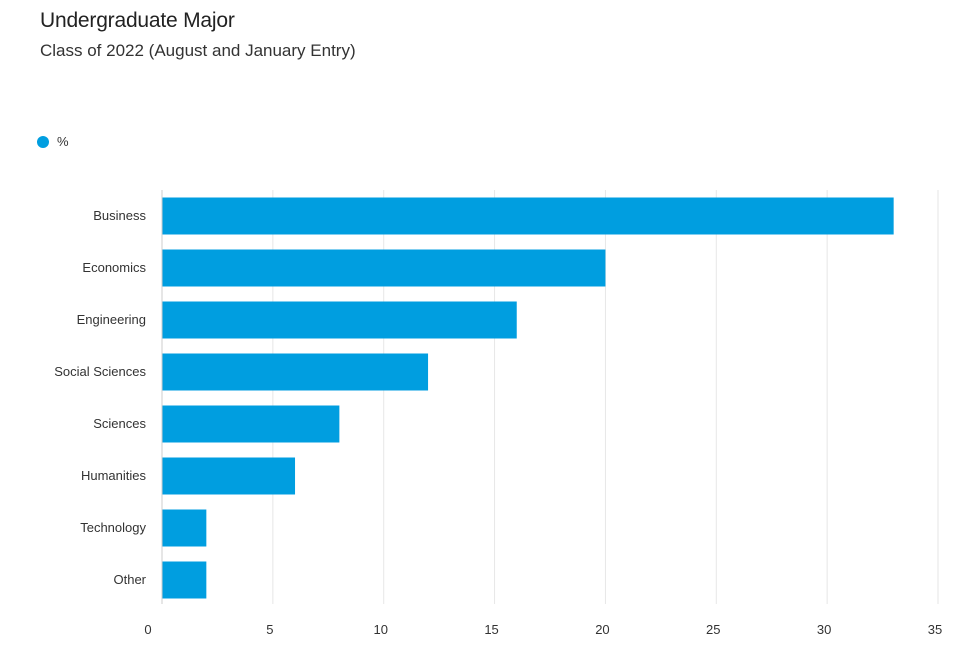 This screenshot has width=974, height=668. What do you see at coordinates (100, 371) in the screenshot?
I see `category-label: Social Sciences` at bounding box center [100, 371].